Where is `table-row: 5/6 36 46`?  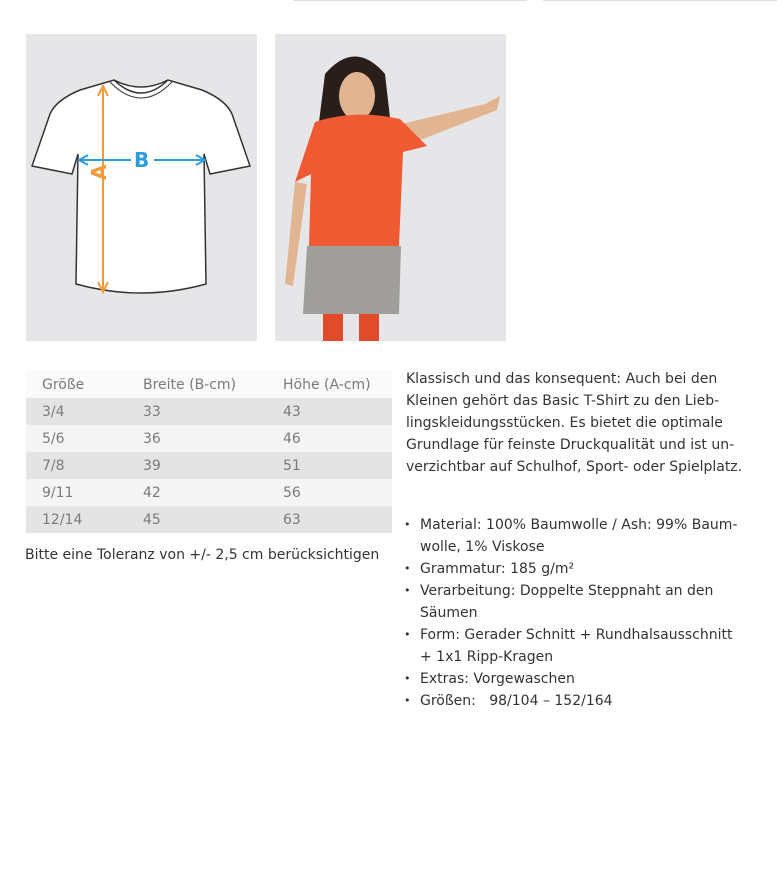
table-row: 5/6 36 46 is located at coordinates (209, 438).